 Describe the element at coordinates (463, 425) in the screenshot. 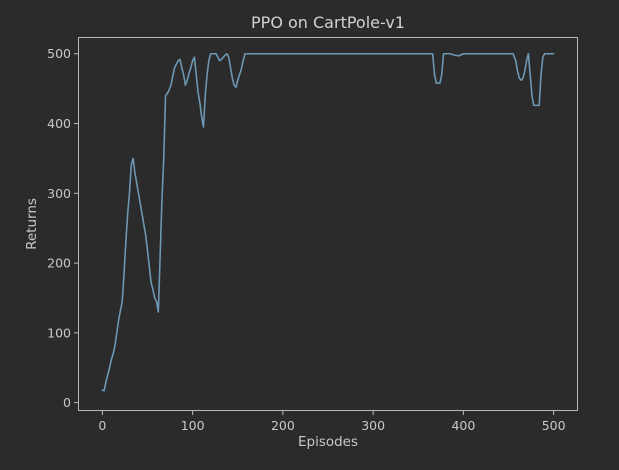

I see `x-tick-label: 400` at that location.